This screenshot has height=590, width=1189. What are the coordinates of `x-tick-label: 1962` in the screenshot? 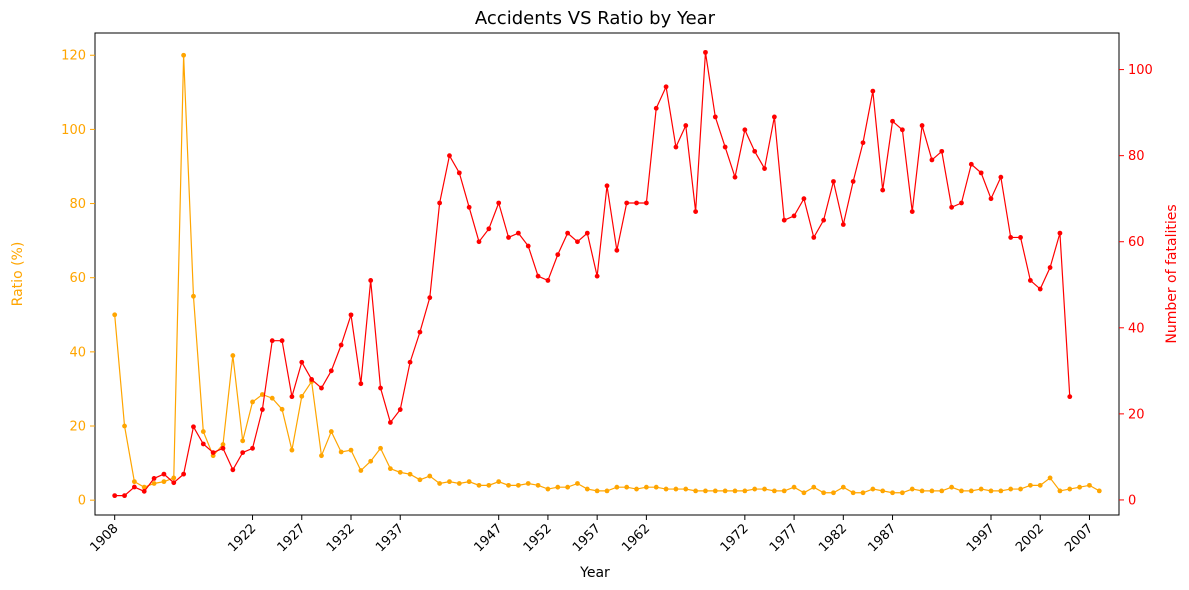 It's located at (636, 538).